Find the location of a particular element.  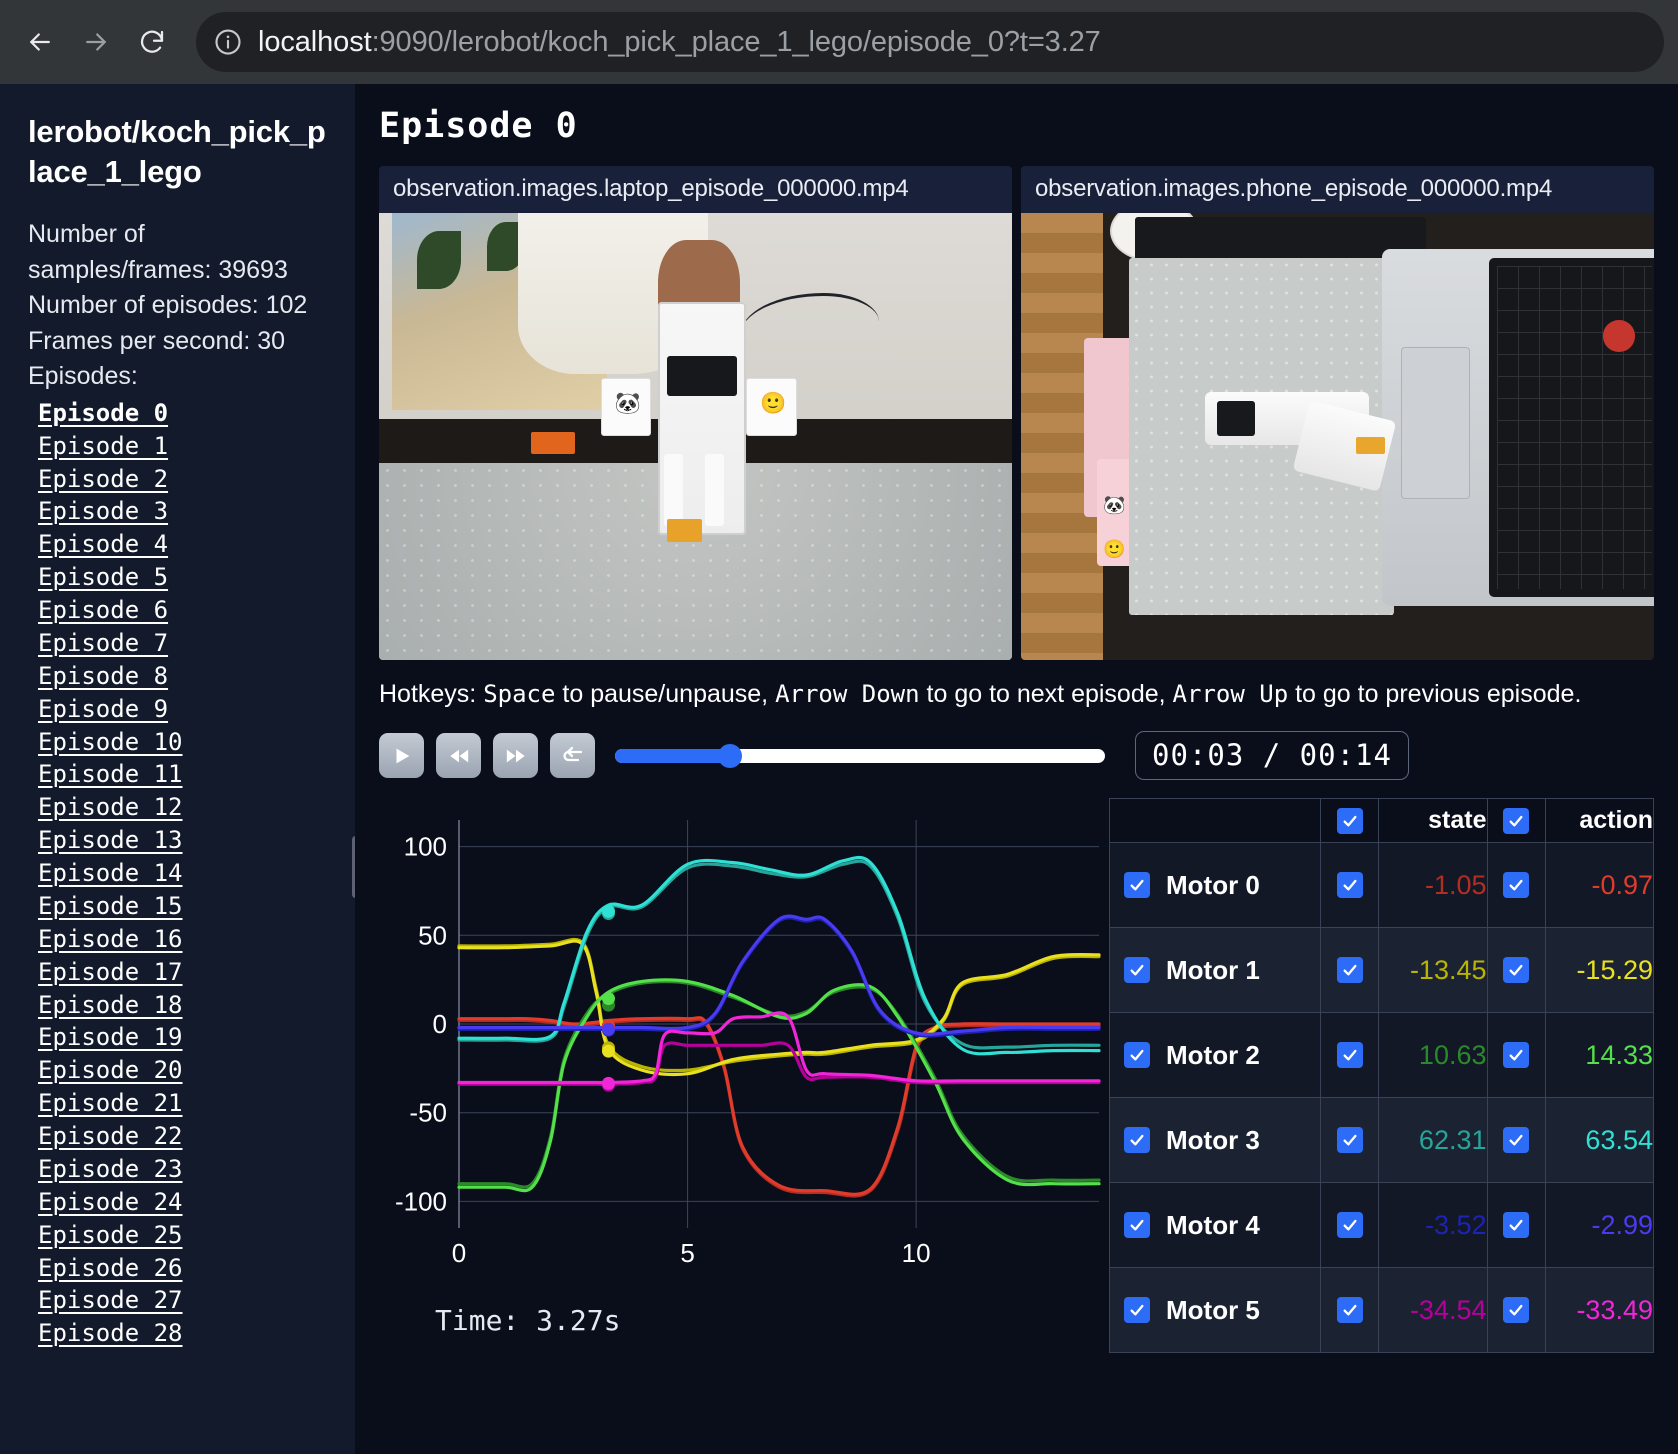

motor-name-cell-5: Motor 5 is located at coordinates (1215, 1310).